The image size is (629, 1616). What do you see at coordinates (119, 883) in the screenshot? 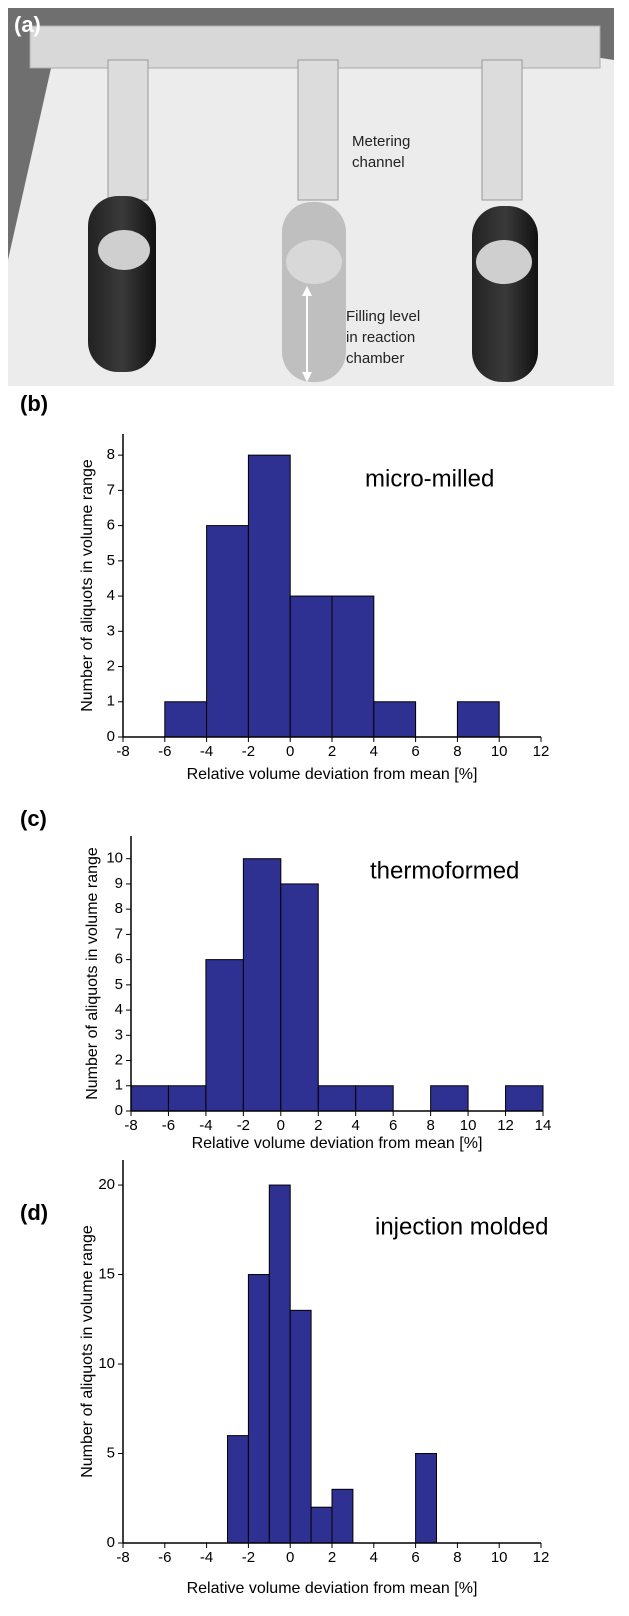
I see `y-tick-label: 9` at bounding box center [119, 883].